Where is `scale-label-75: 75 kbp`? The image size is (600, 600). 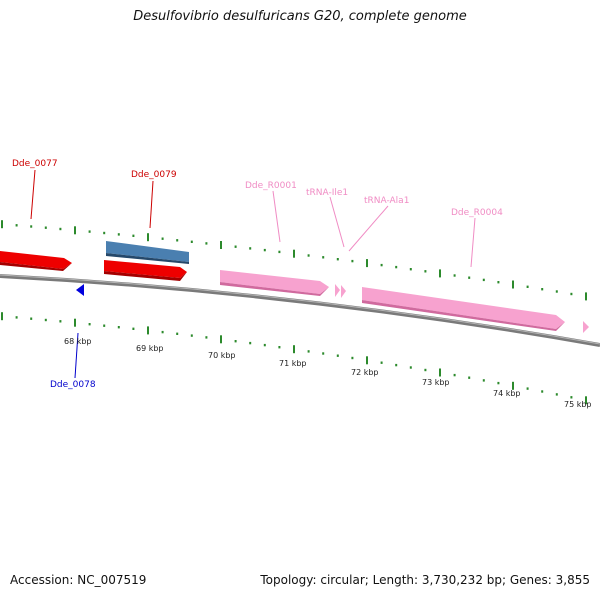
scale-label-75: 75 kbp is located at coordinates (578, 404).